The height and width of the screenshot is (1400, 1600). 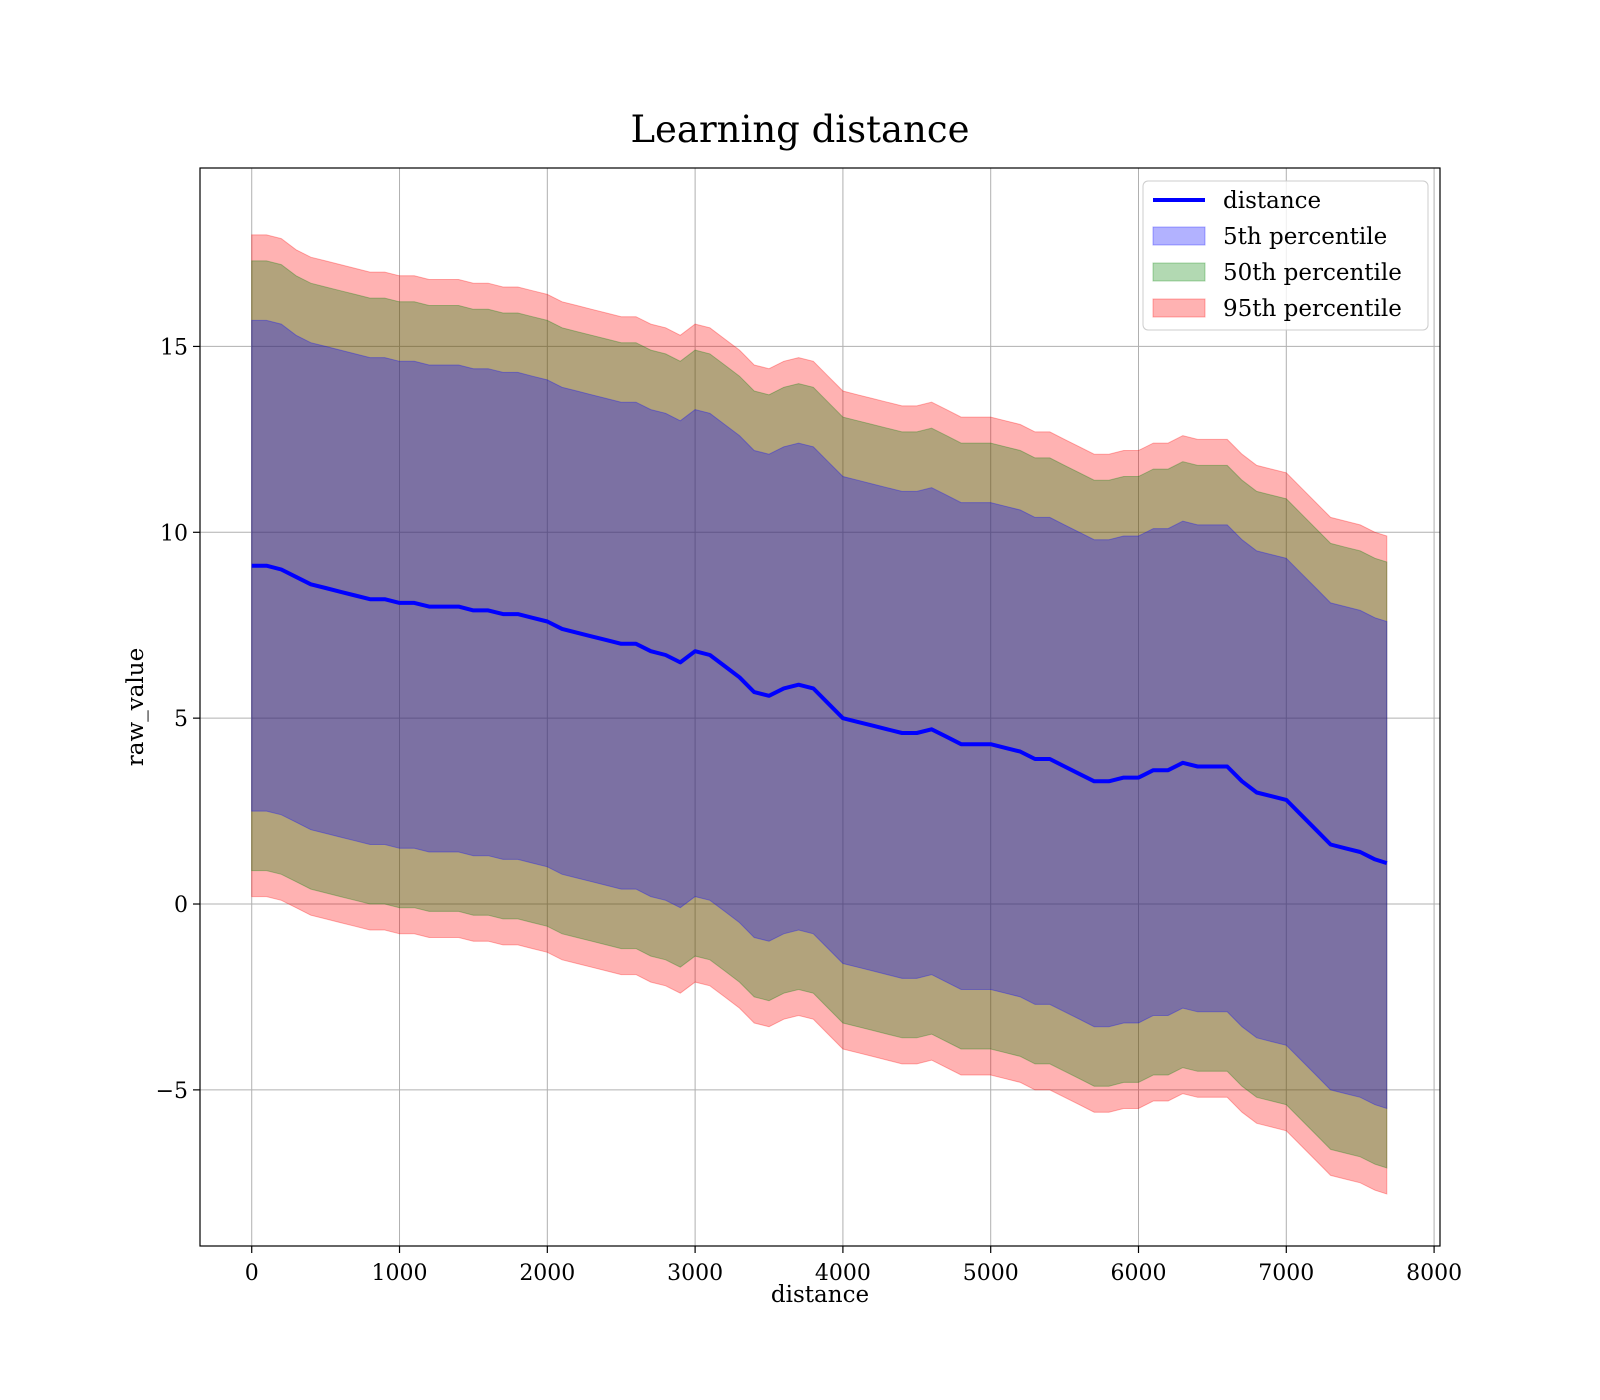 What do you see at coordinates (1272, 201) in the screenshot?
I see `legend-label-distance: distance` at bounding box center [1272, 201].